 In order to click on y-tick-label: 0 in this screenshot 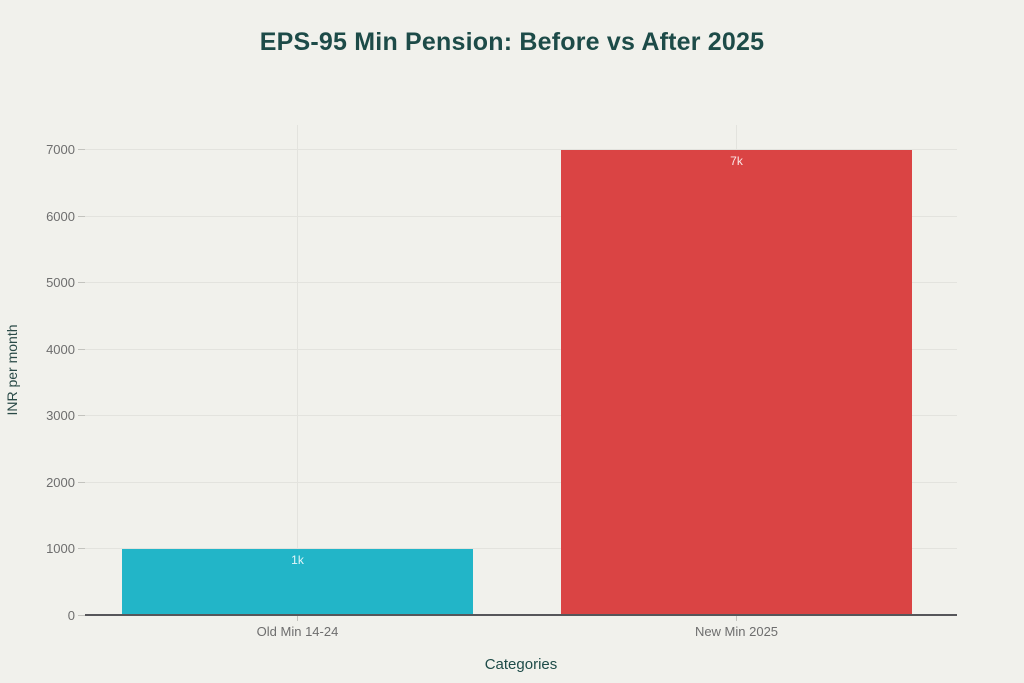, I will do `click(71, 615)`.